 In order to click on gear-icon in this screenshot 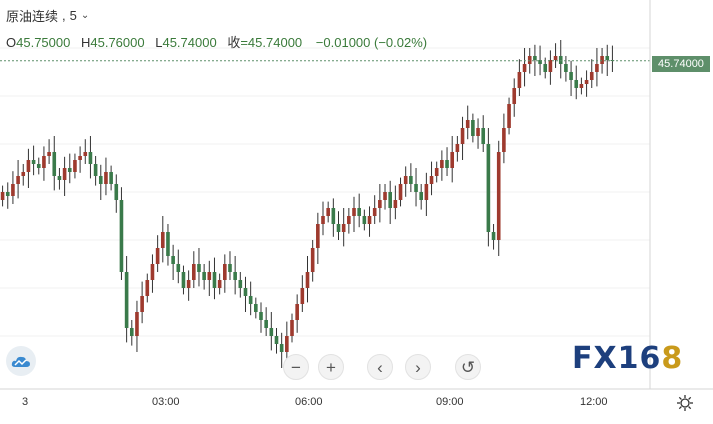, I will do `click(685, 403)`.